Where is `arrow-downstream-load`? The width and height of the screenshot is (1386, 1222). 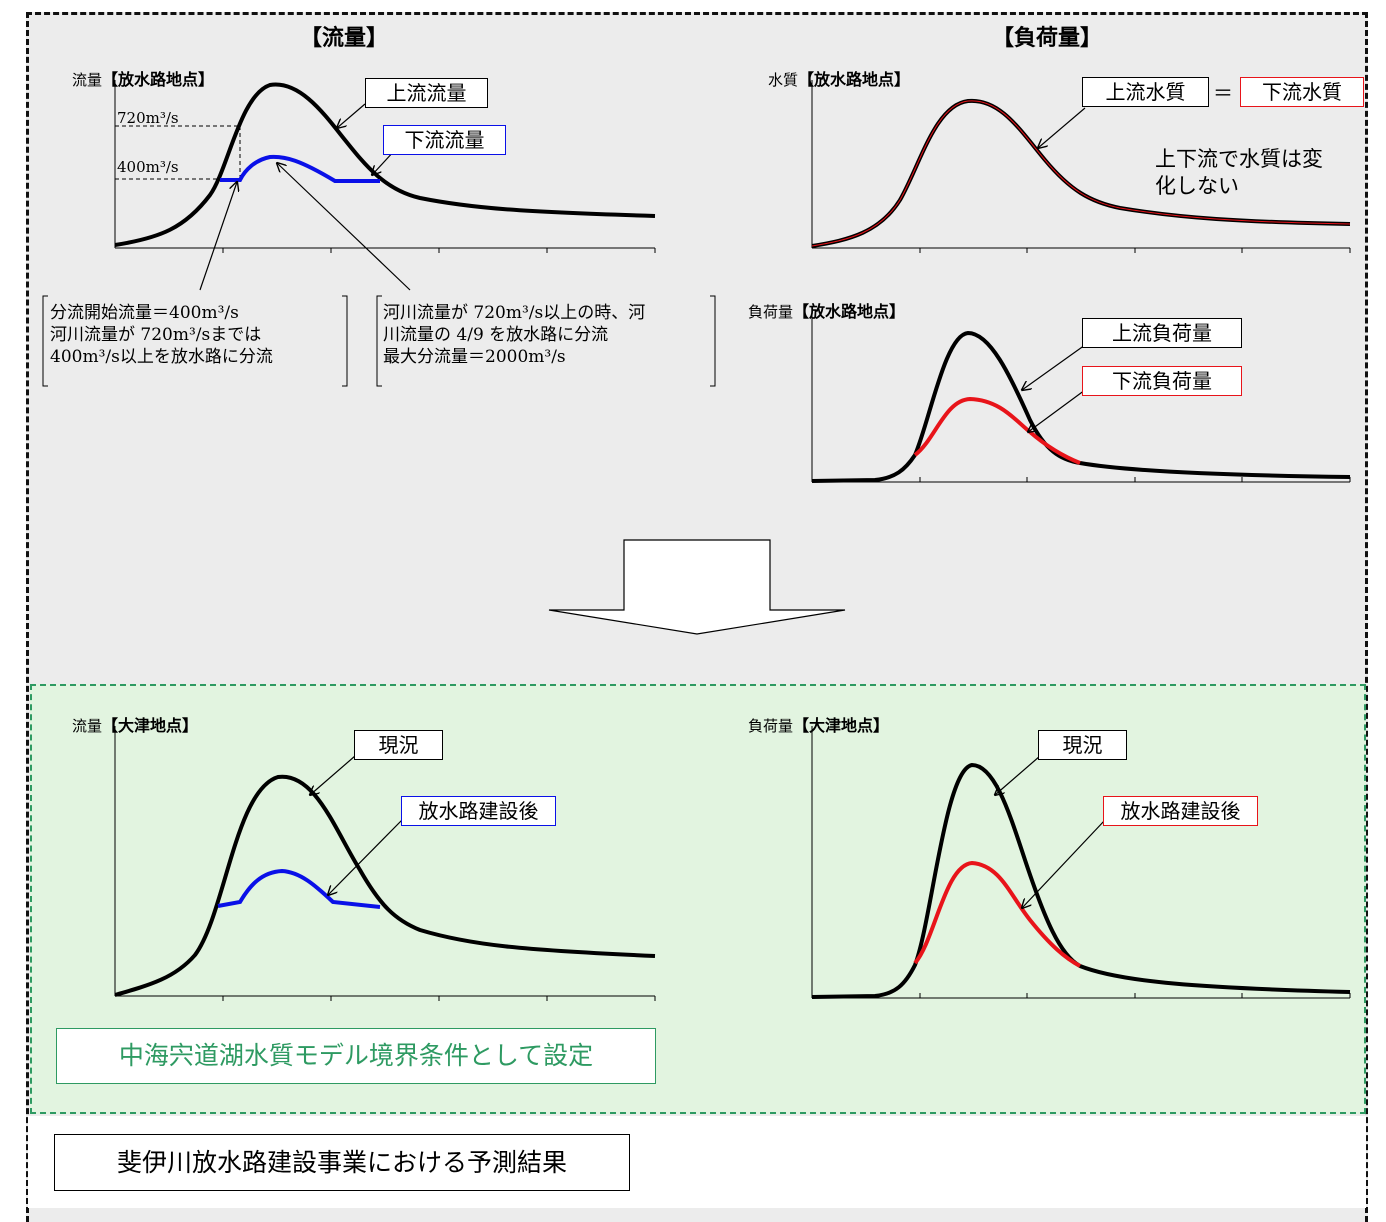 arrow-downstream-load is located at coordinates (1057, 410).